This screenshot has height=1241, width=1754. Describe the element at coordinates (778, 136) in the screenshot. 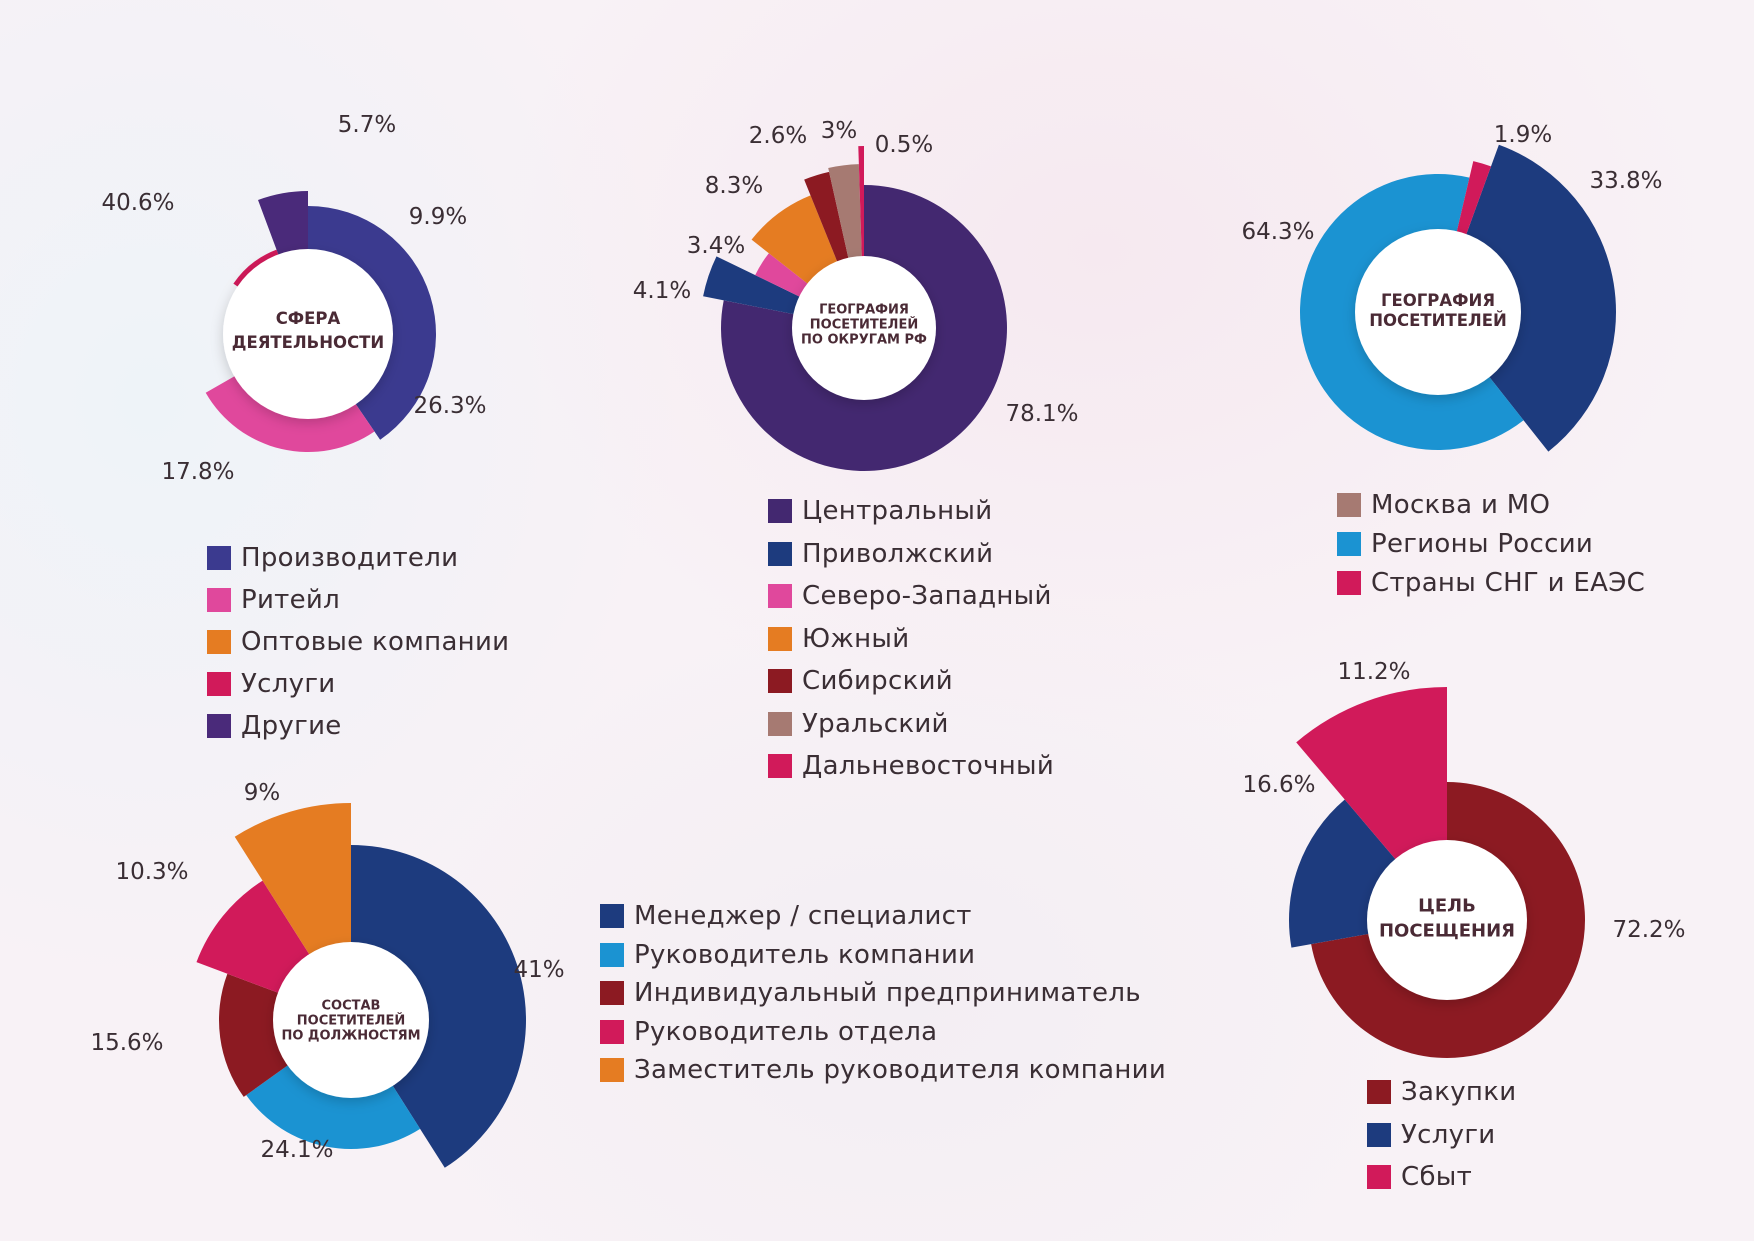

I see `slice-label: 2.6%` at that location.